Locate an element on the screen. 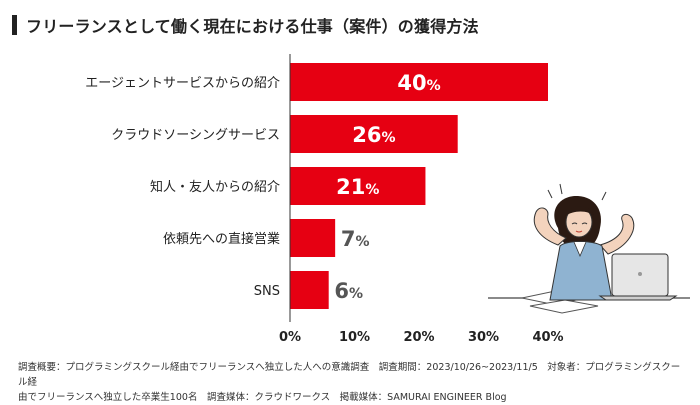  x-tick-label: 20% is located at coordinates (418, 337).